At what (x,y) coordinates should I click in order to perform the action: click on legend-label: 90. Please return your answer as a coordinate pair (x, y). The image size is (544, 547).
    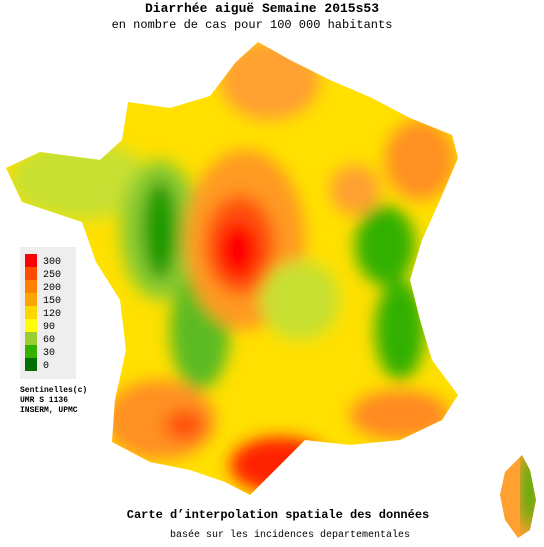
    Looking at the image, I should click on (49, 327).